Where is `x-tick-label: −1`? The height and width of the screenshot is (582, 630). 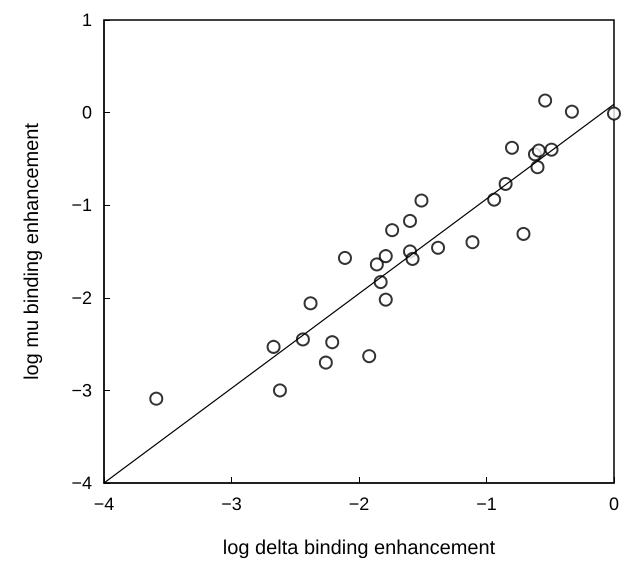
x-tick-label: −1 is located at coordinates (486, 504).